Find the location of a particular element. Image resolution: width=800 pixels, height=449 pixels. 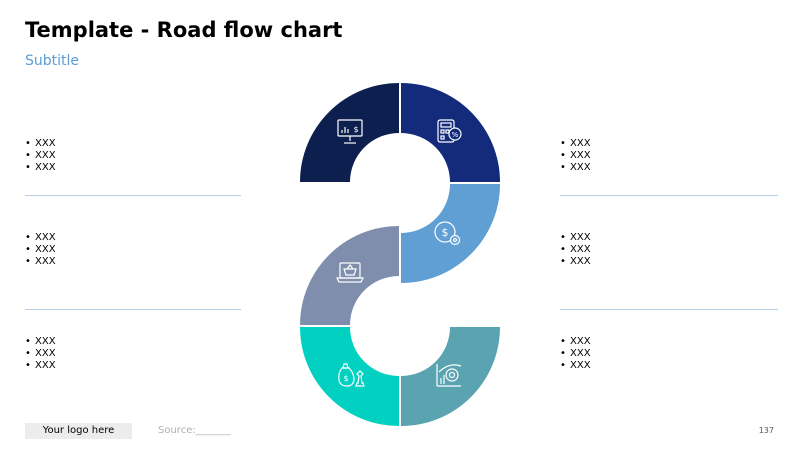

calculator-percent-icon: % is located at coordinates (449, 131).